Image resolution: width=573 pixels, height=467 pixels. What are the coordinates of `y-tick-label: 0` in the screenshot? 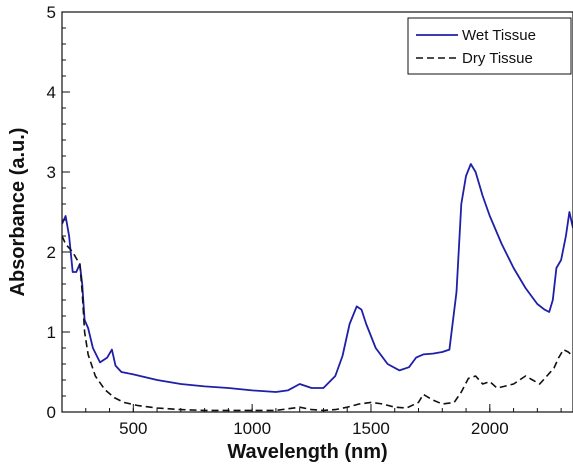 It's located at (51, 412).